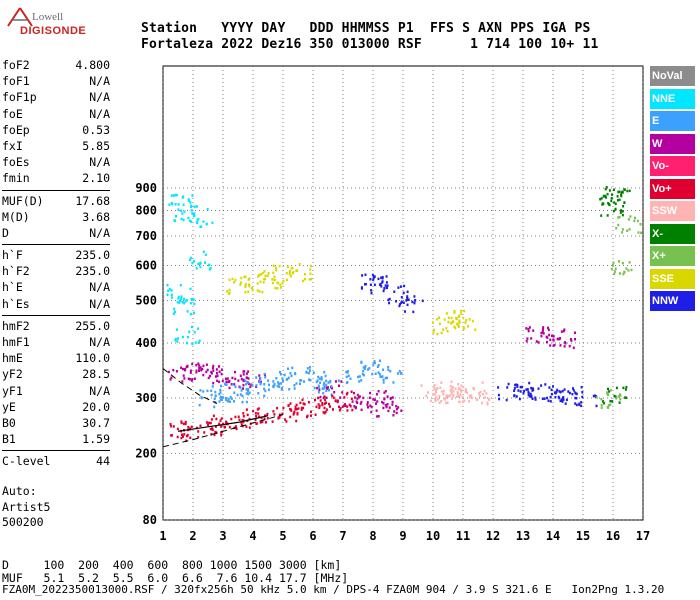 This screenshot has width=700, height=600. I want to click on legend-item: X+, so click(672, 256).